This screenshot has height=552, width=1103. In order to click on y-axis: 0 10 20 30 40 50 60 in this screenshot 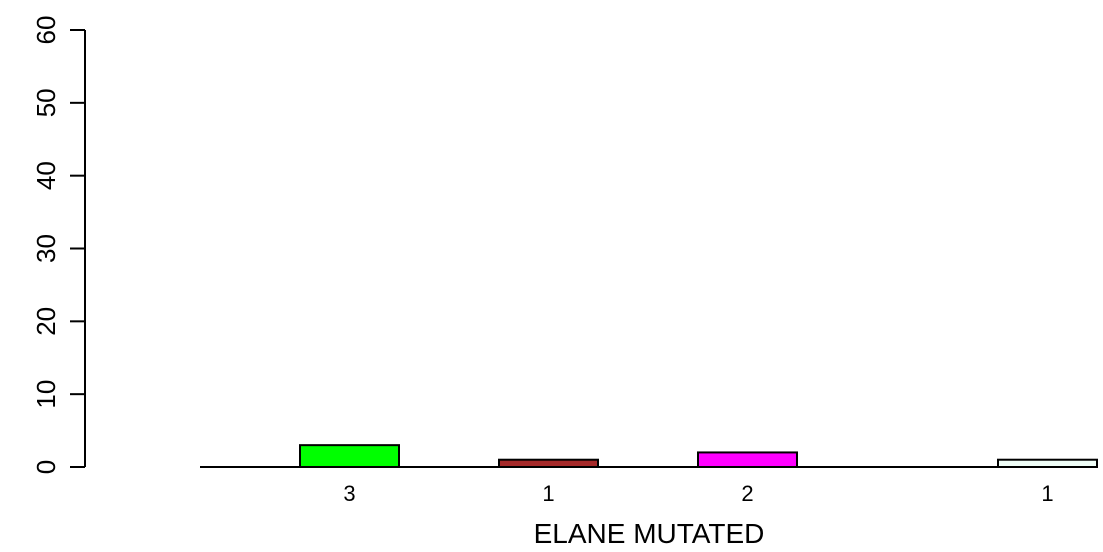, I will do `click(58, 245)`.